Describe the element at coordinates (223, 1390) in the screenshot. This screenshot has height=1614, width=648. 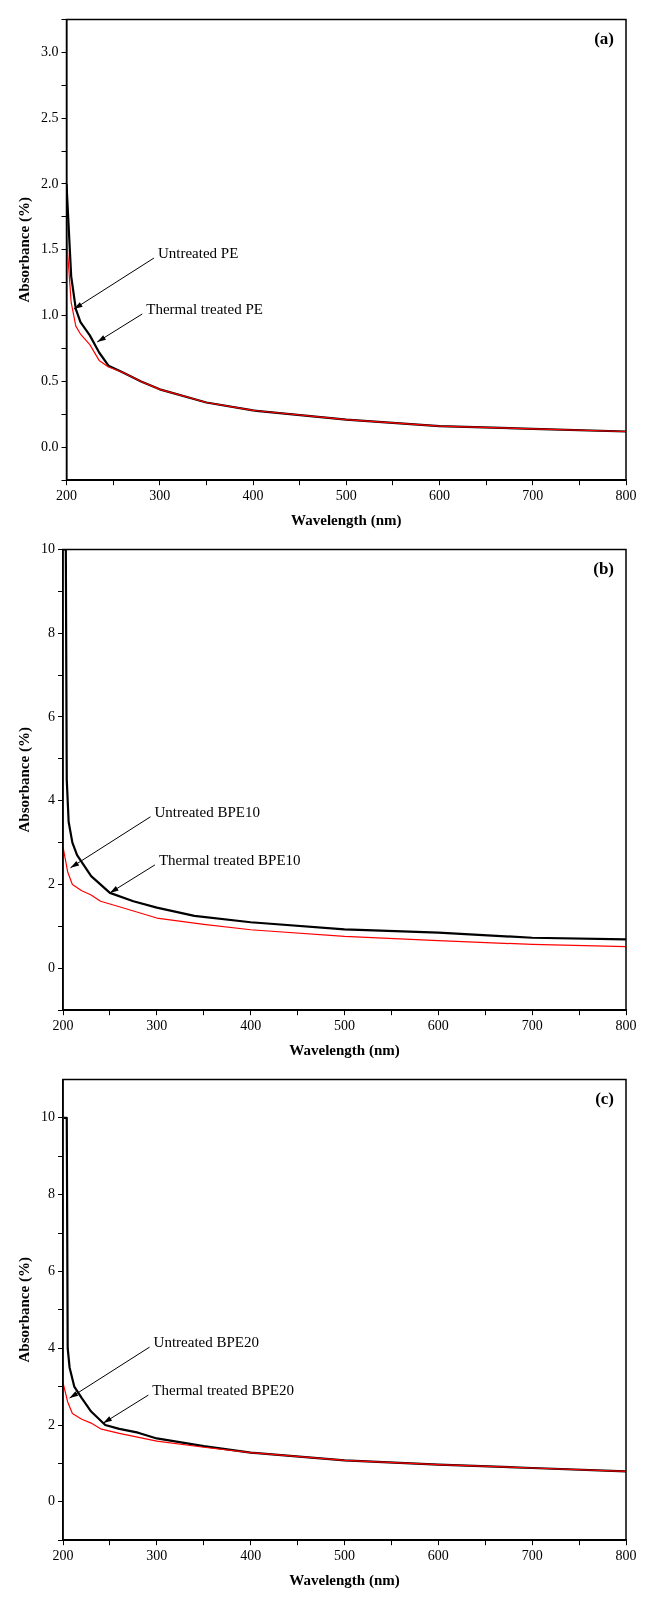
I see `annotation: Thermal treated BPE20` at that location.